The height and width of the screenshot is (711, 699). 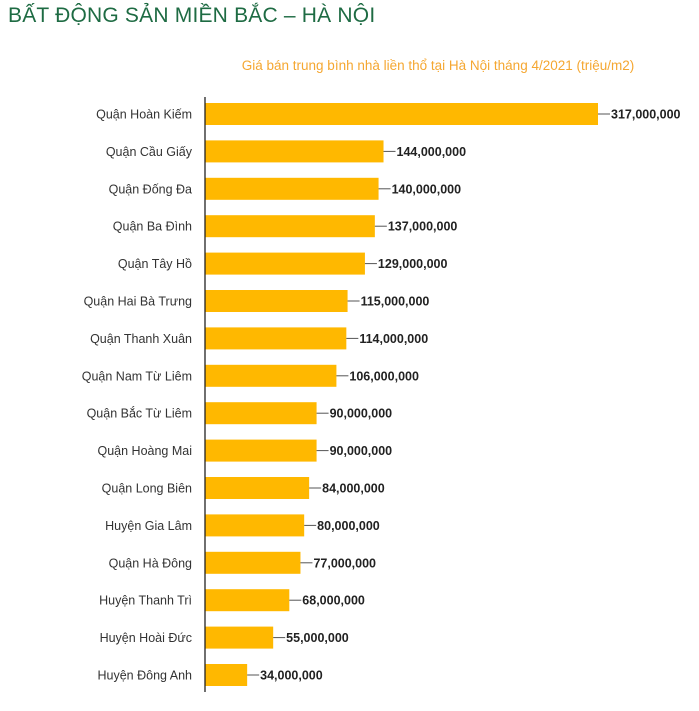 What do you see at coordinates (144, 676) in the screenshot?
I see `category-label: Huyện Đông Anh` at bounding box center [144, 676].